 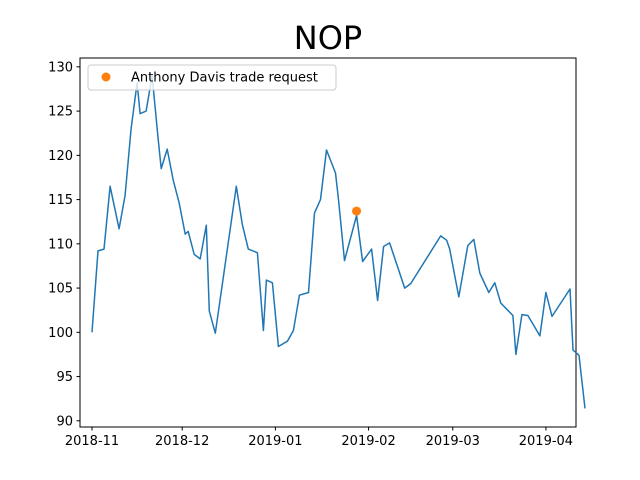 What do you see at coordinates (182, 441) in the screenshot?
I see `x-tick-label: 2018-12` at bounding box center [182, 441].